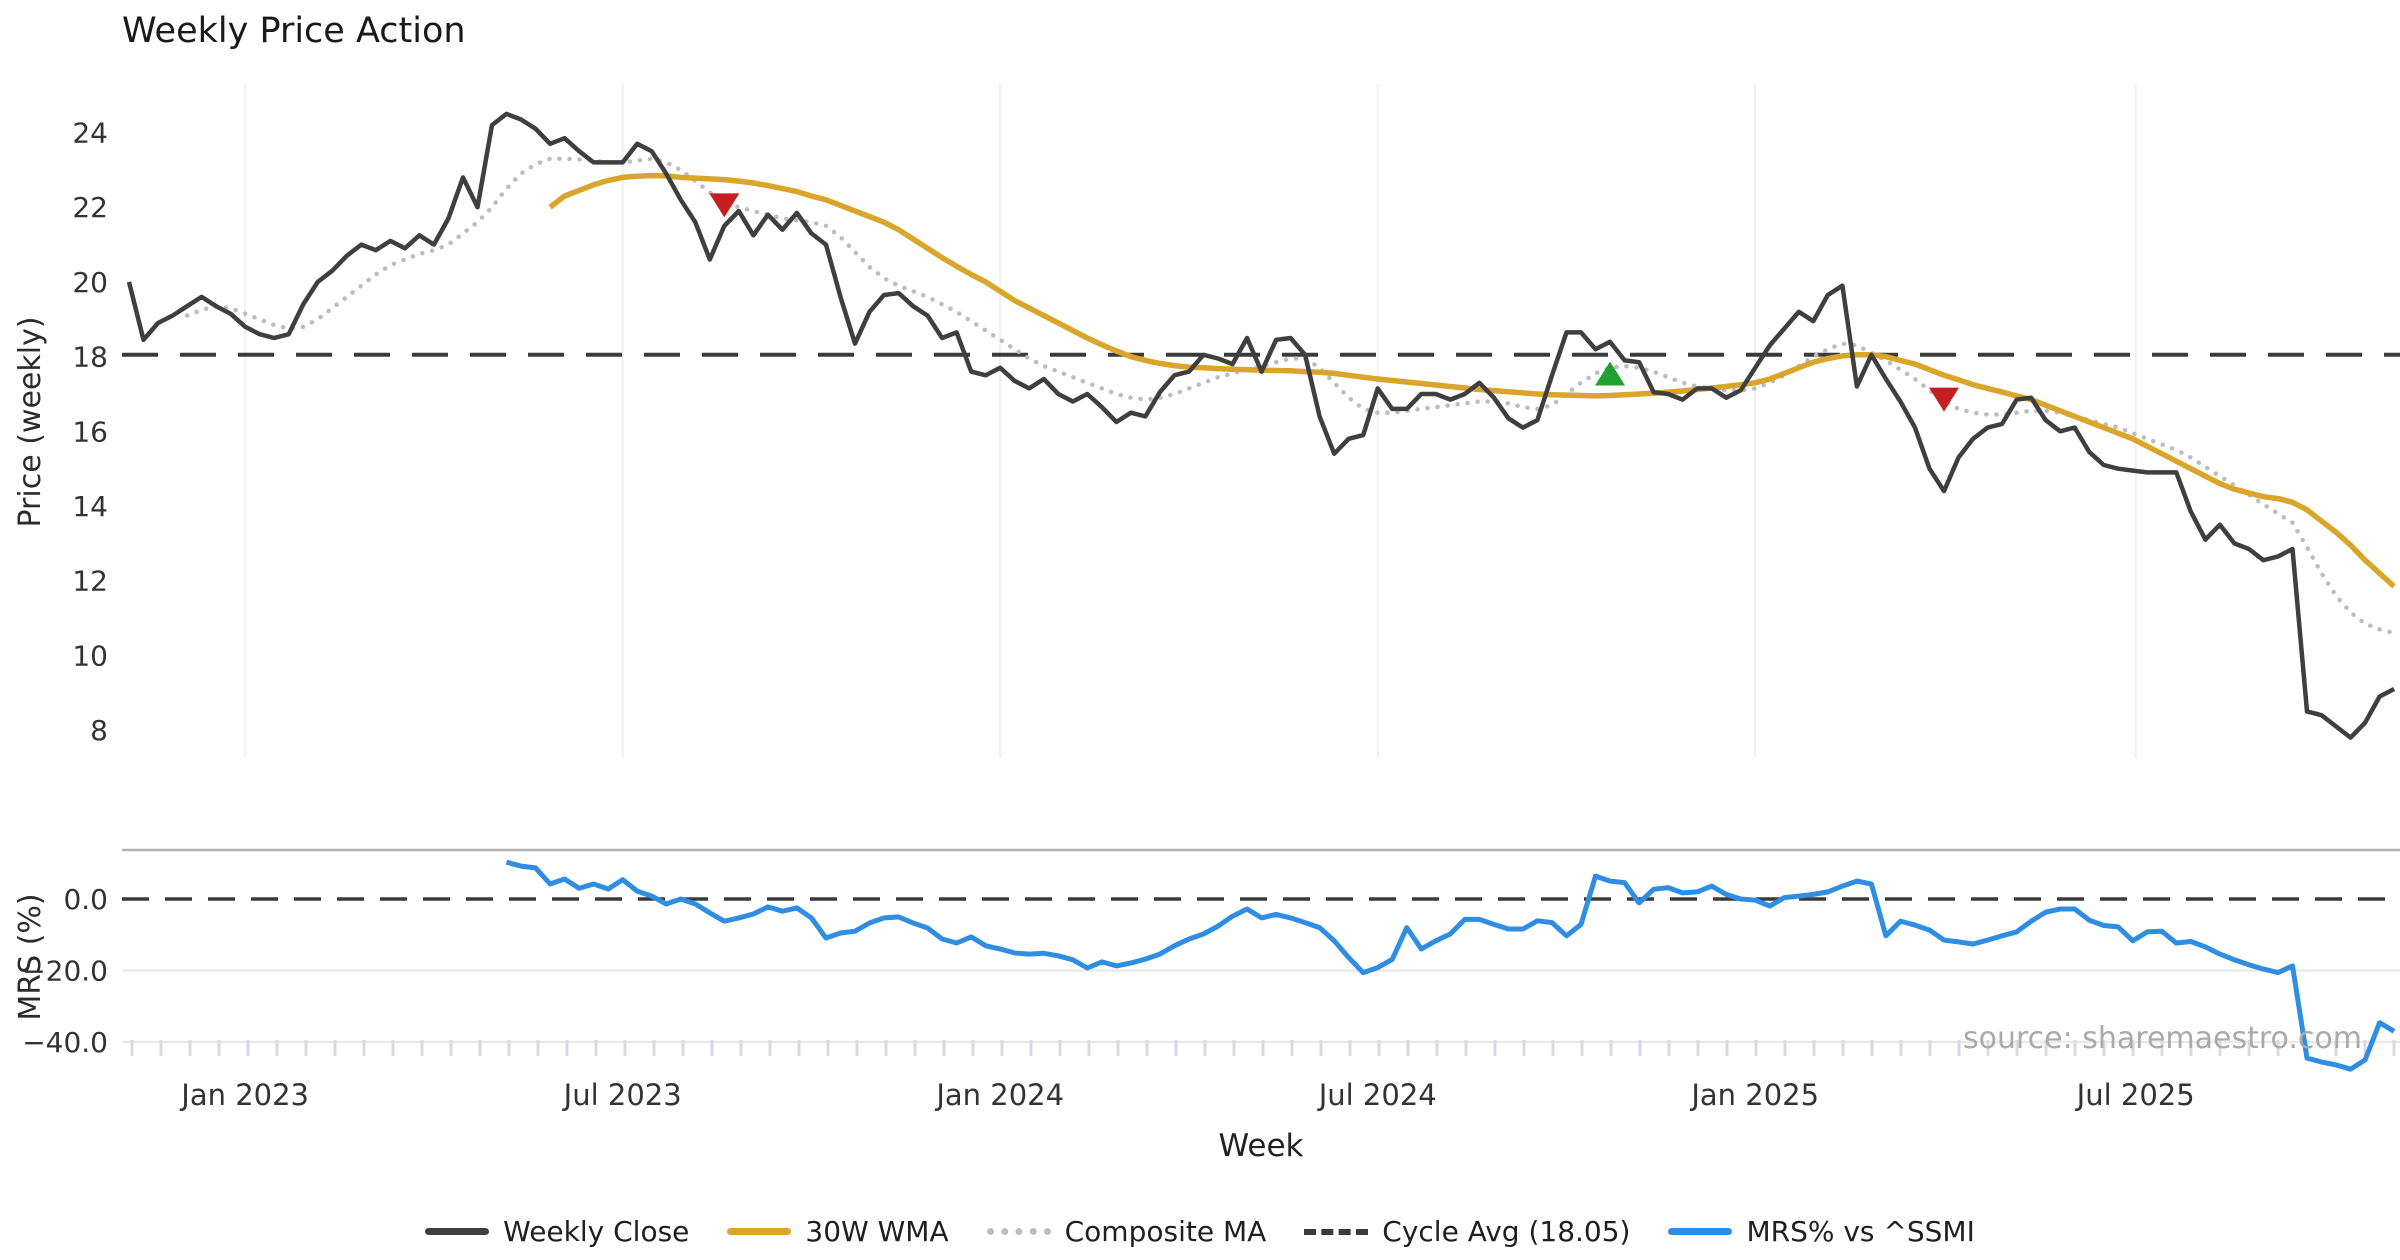 This screenshot has width=2400, height=1260. Describe the element at coordinates (65, 1042) in the screenshot. I see `mrs-ytick-label: −40.0` at that location.